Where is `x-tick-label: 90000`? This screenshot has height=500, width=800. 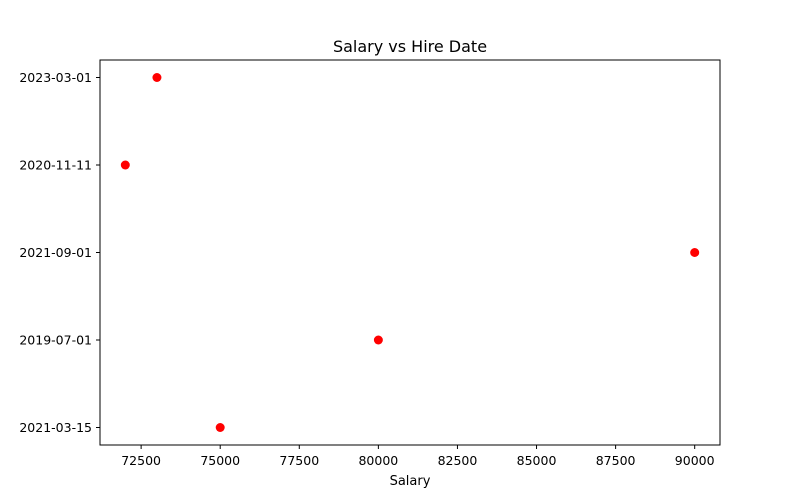
x-tick-label: 90000 is located at coordinates (695, 460).